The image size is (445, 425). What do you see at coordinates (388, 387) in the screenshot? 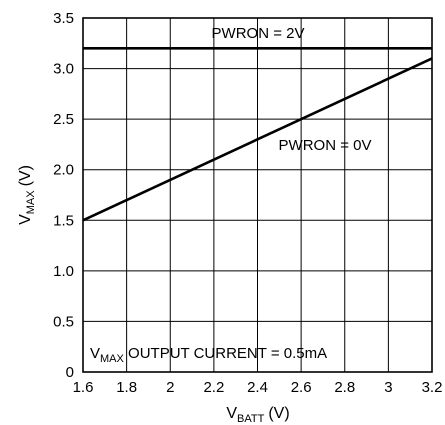
I see `x-tick-label: 3` at bounding box center [388, 387].